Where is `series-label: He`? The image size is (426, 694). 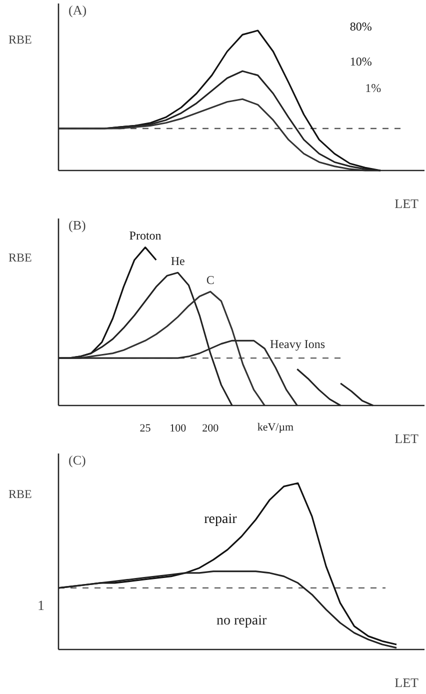 series-label: He is located at coordinates (177, 261).